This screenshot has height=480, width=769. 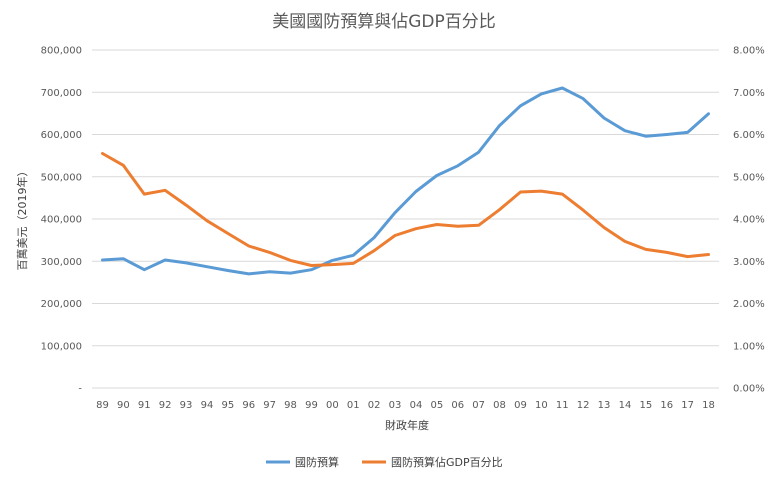 I want to click on y-right-tick-label: 4.00%, so click(x=749, y=220).